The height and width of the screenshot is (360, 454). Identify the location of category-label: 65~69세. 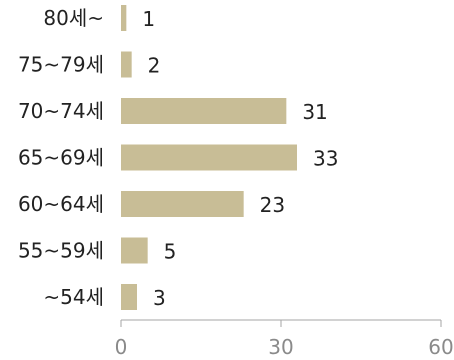
(61, 158).